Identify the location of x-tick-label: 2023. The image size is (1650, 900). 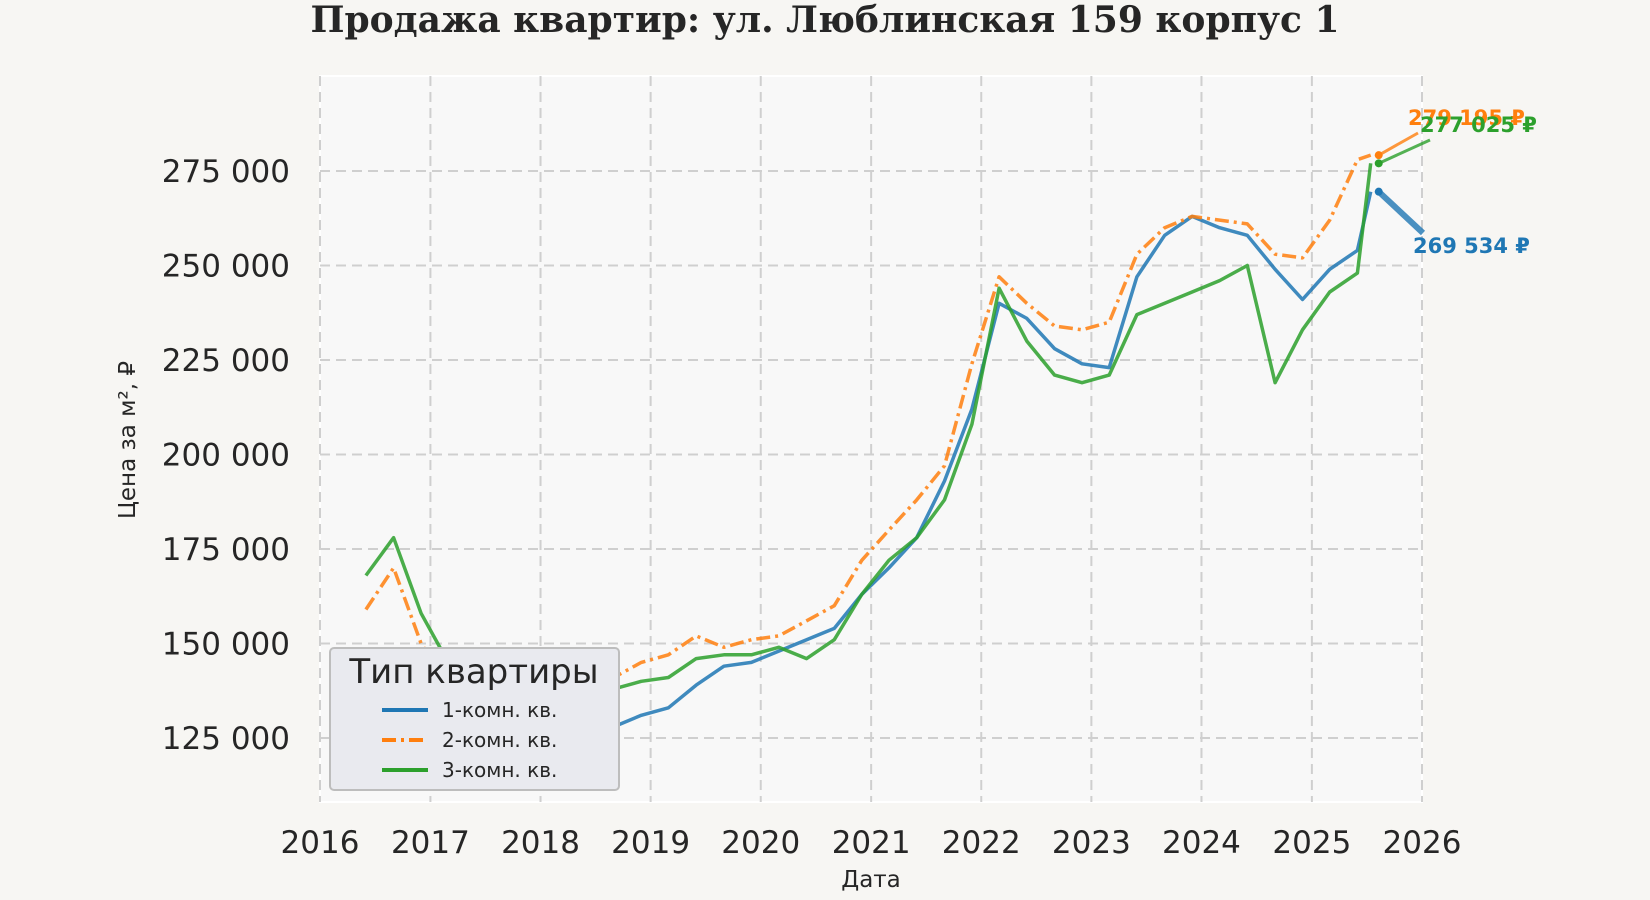
(1091, 843).